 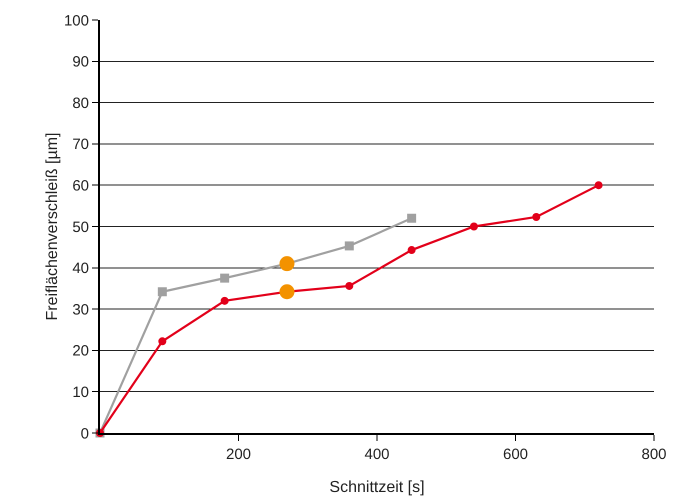 What do you see at coordinates (80, 62) in the screenshot?
I see `y-tick-label: 90` at bounding box center [80, 62].